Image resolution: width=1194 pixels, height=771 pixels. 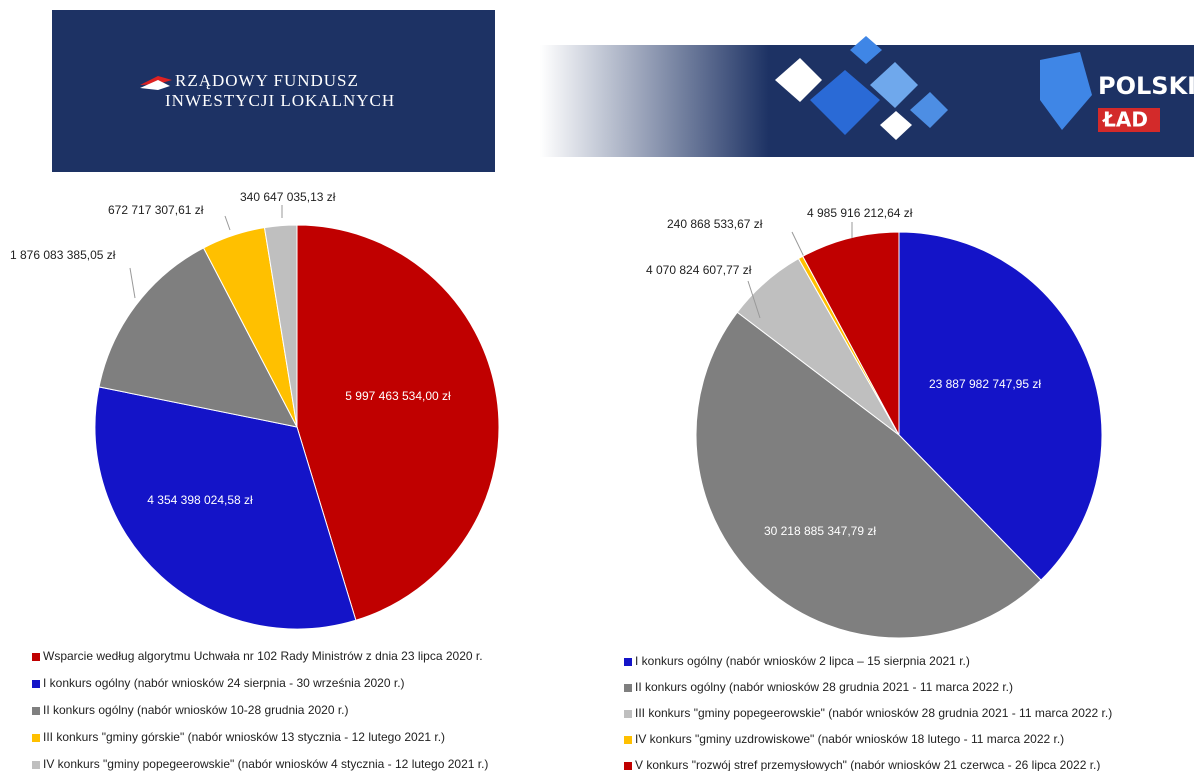 I want to click on banner-badge, so click(x=1129, y=120).